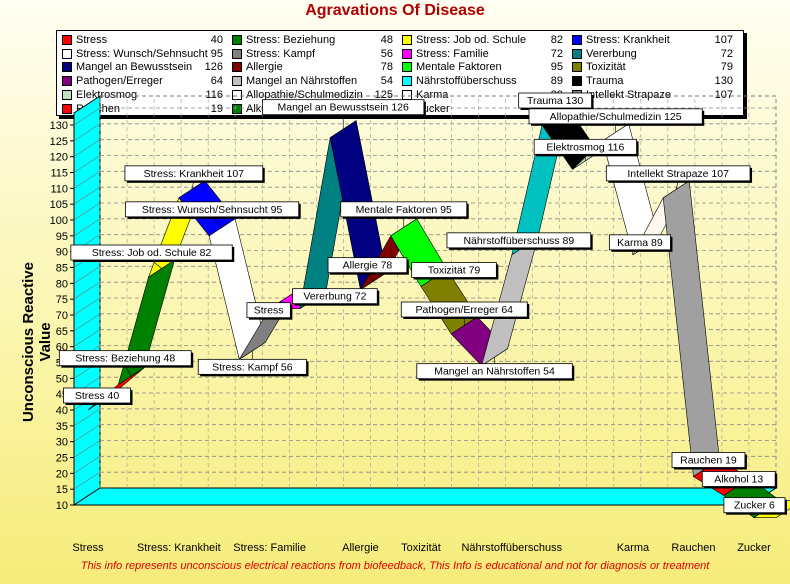  Describe the element at coordinates (678, 174) in the screenshot. I see `callout-text: Intellekt Strapaze 107` at that location.